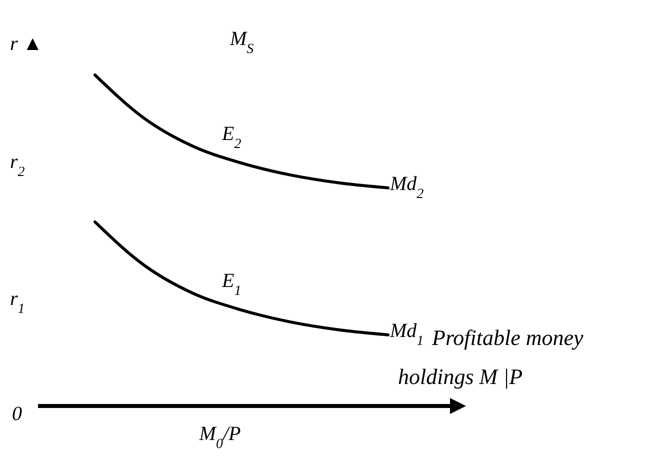 Image resolution: width=648 pixels, height=470 pixels. I want to click on text: r$_{1}$, so click(17, 302).